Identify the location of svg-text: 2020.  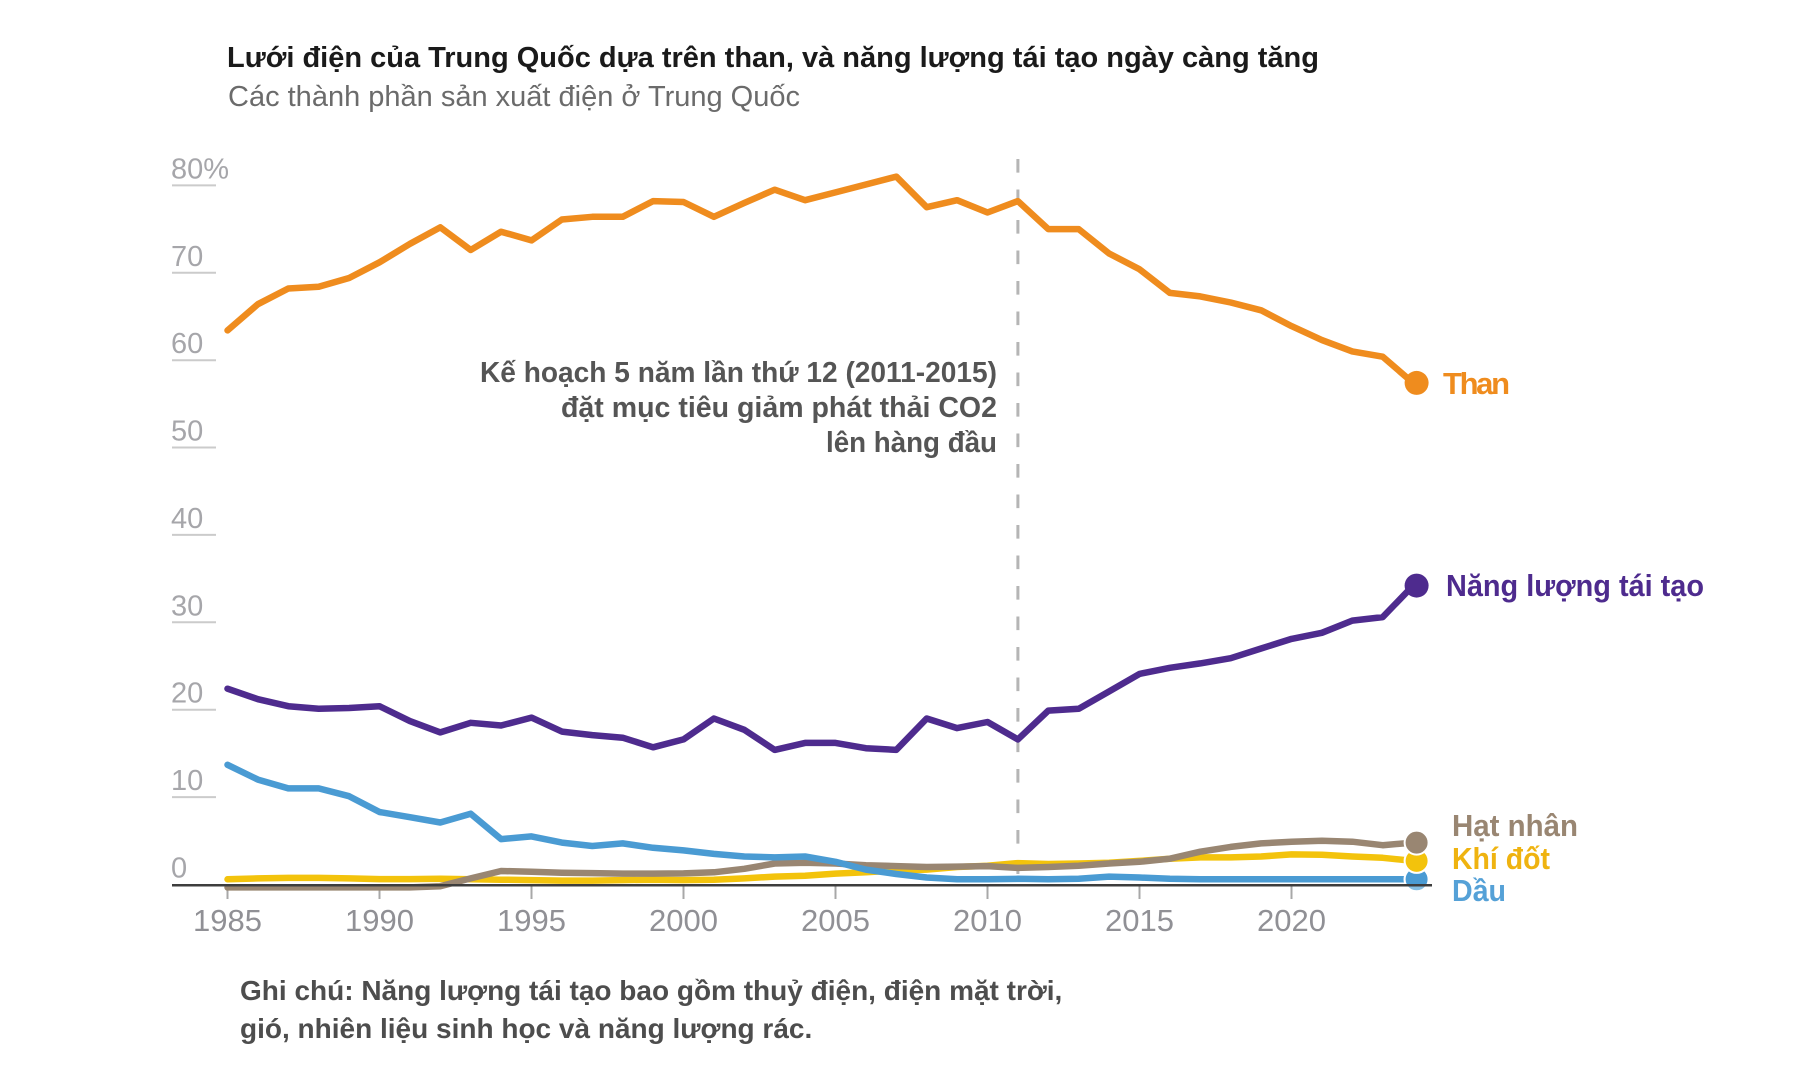
(1291, 920).